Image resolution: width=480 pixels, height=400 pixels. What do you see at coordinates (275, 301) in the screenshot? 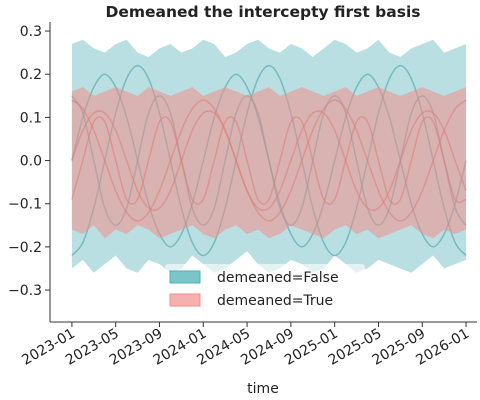
I see `legend-label: demeaned=True` at bounding box center [275, 301].